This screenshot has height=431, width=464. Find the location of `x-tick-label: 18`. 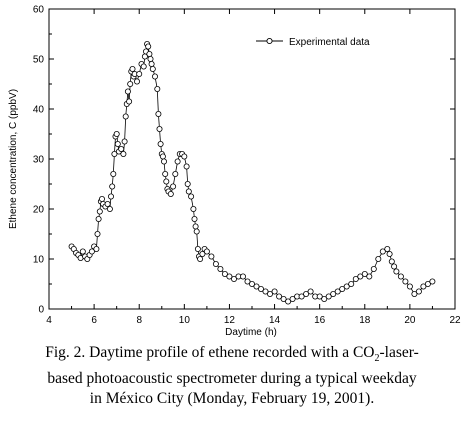

x-tick-label: 18 is located at coordinates (365, 320).